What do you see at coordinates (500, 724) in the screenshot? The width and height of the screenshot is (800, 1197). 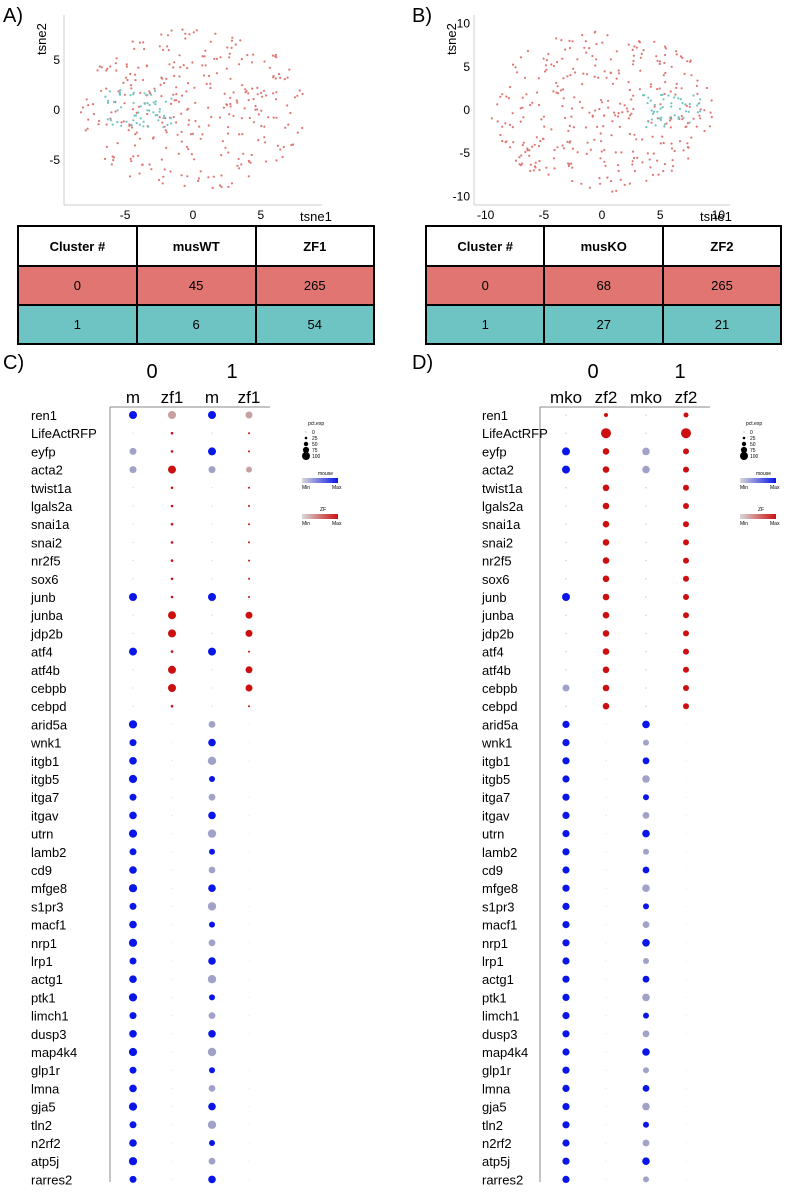 I see `gene-label: arid5a` at bounding box center [500, 724].